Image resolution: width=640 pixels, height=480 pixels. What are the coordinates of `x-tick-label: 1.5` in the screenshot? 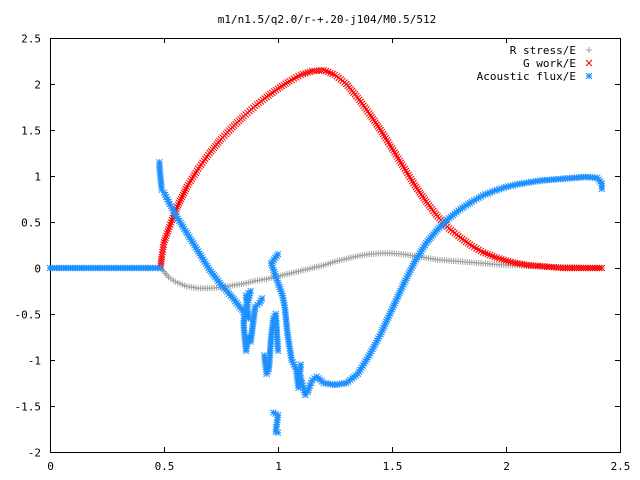 It's located at (393, 466).